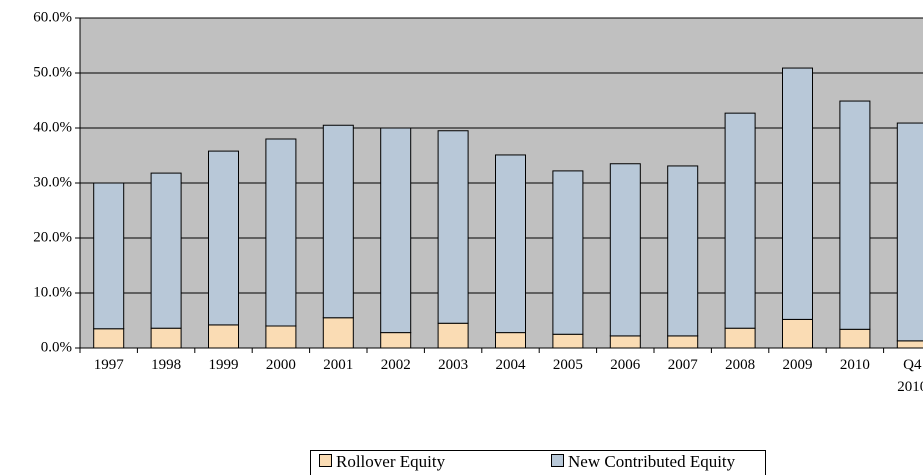 The height and width of the screenshot is (475, 923). Describe the element at coordinates (166, 365) in the screenshot. I see `x-tick-label: 1998` at that location.